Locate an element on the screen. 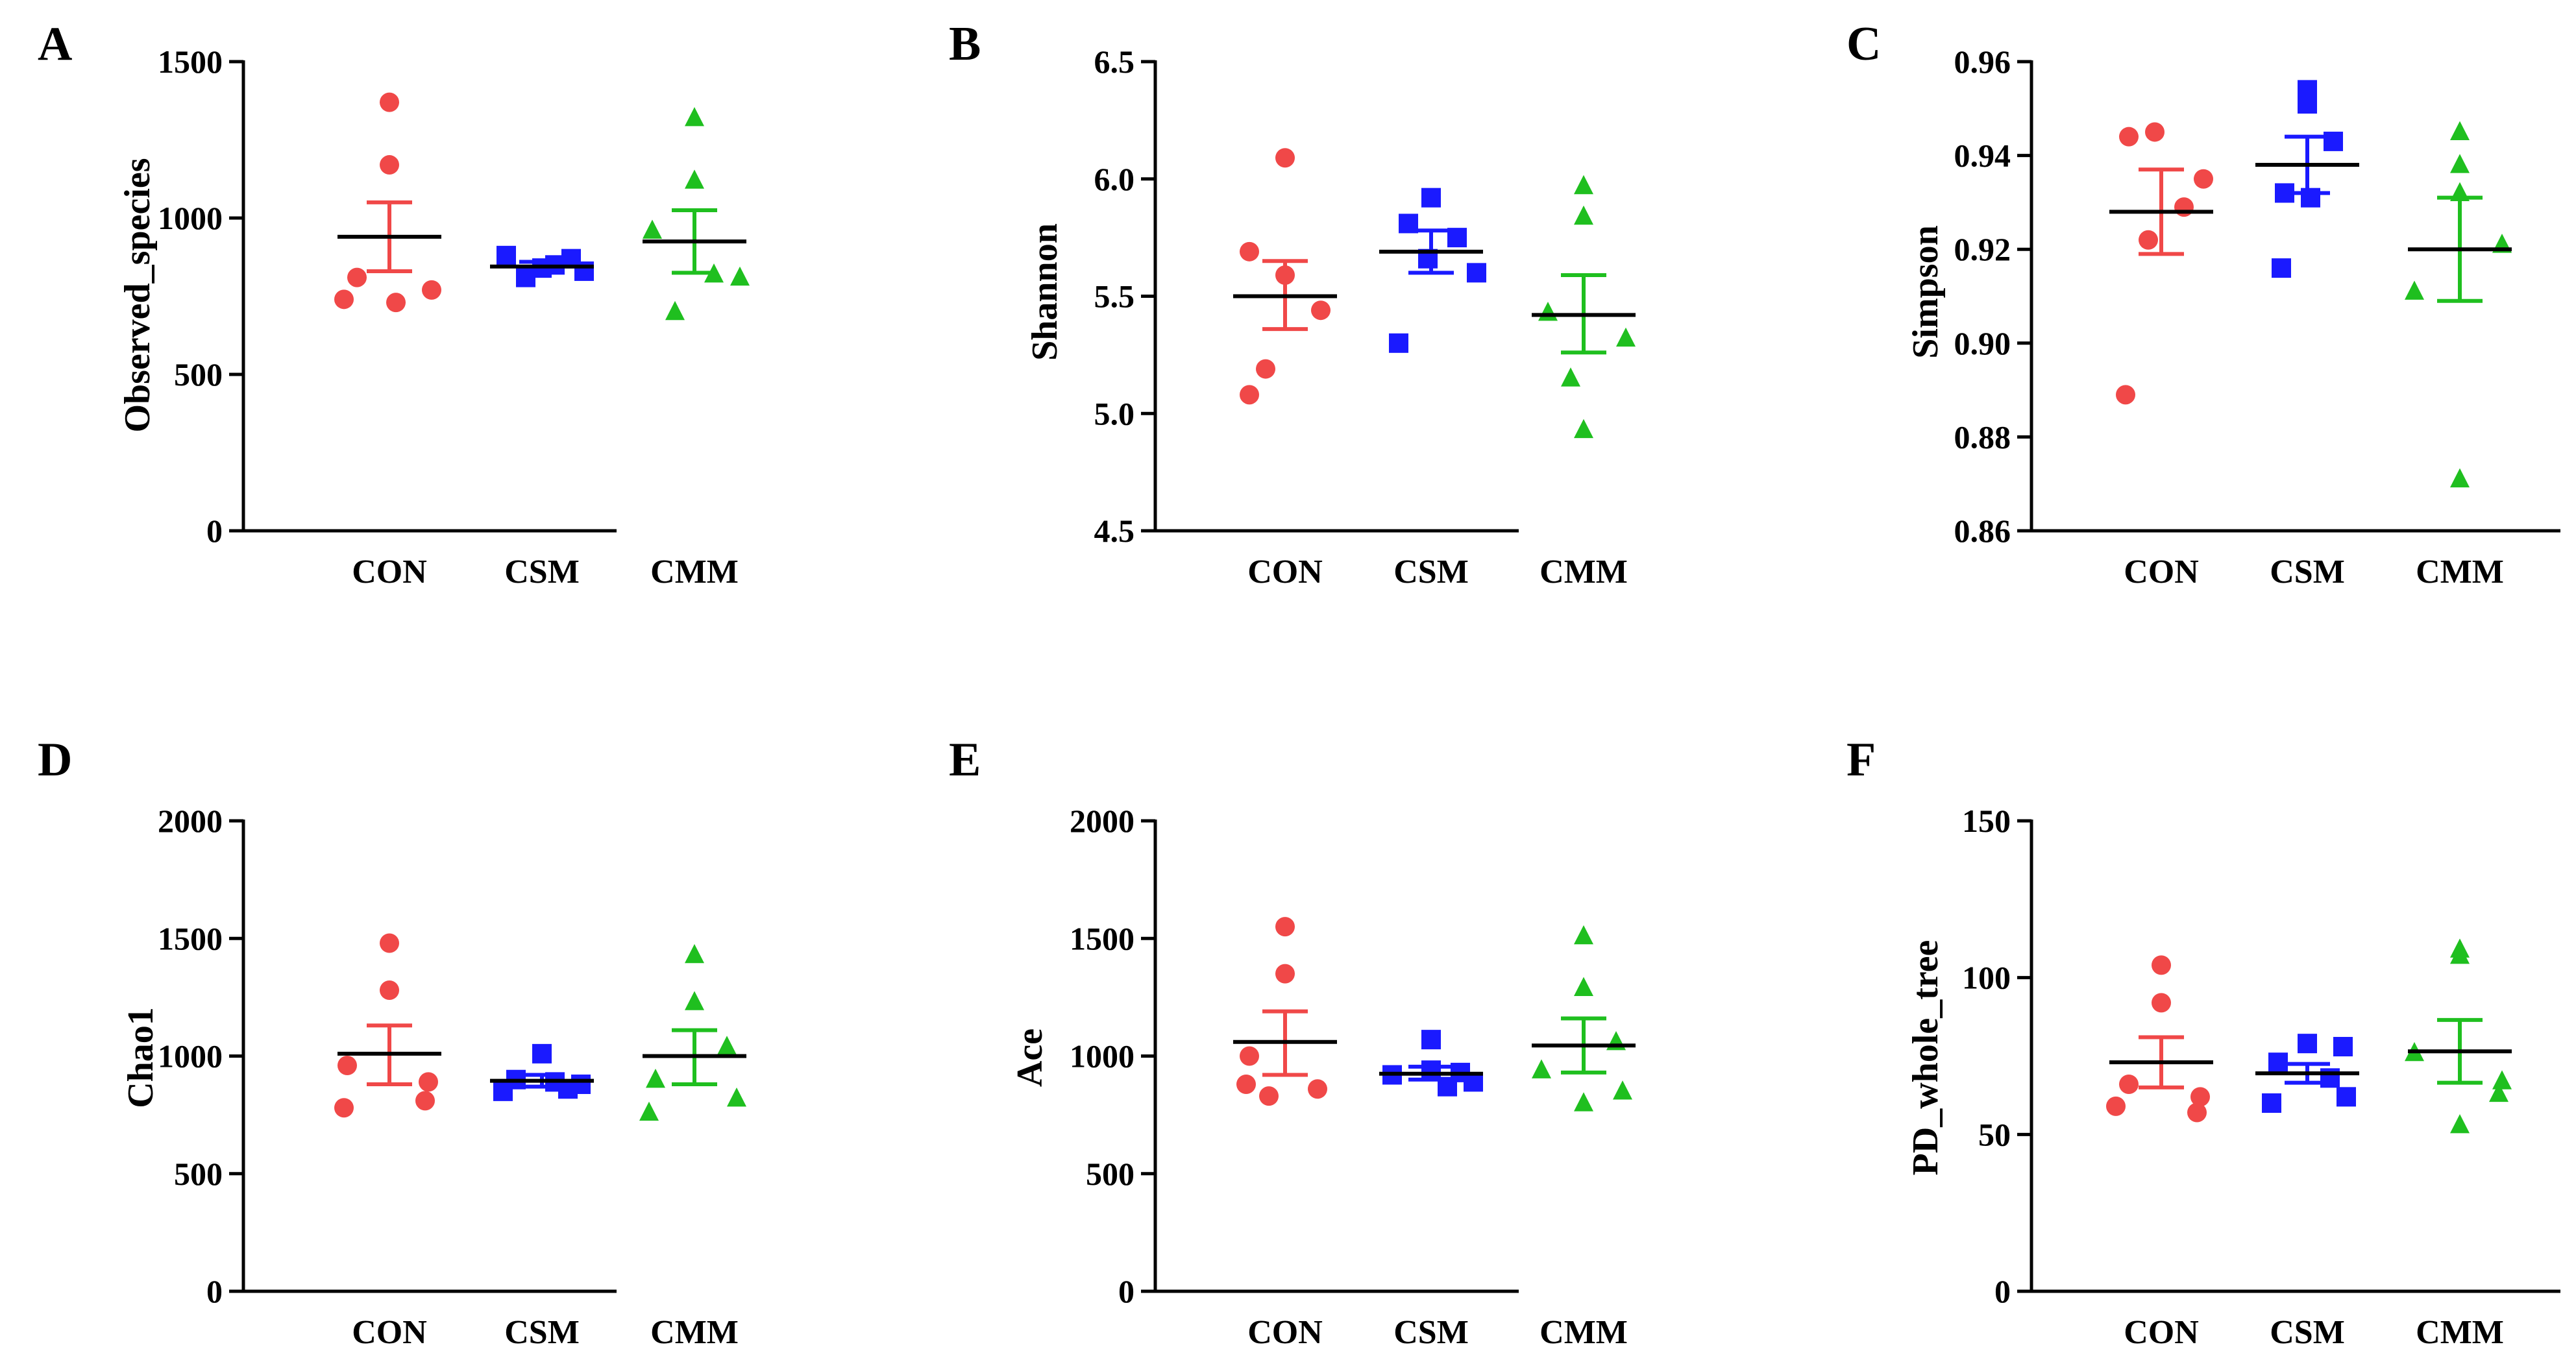  y-tick-label: 0.90 is located at coordinates (1982, 343).